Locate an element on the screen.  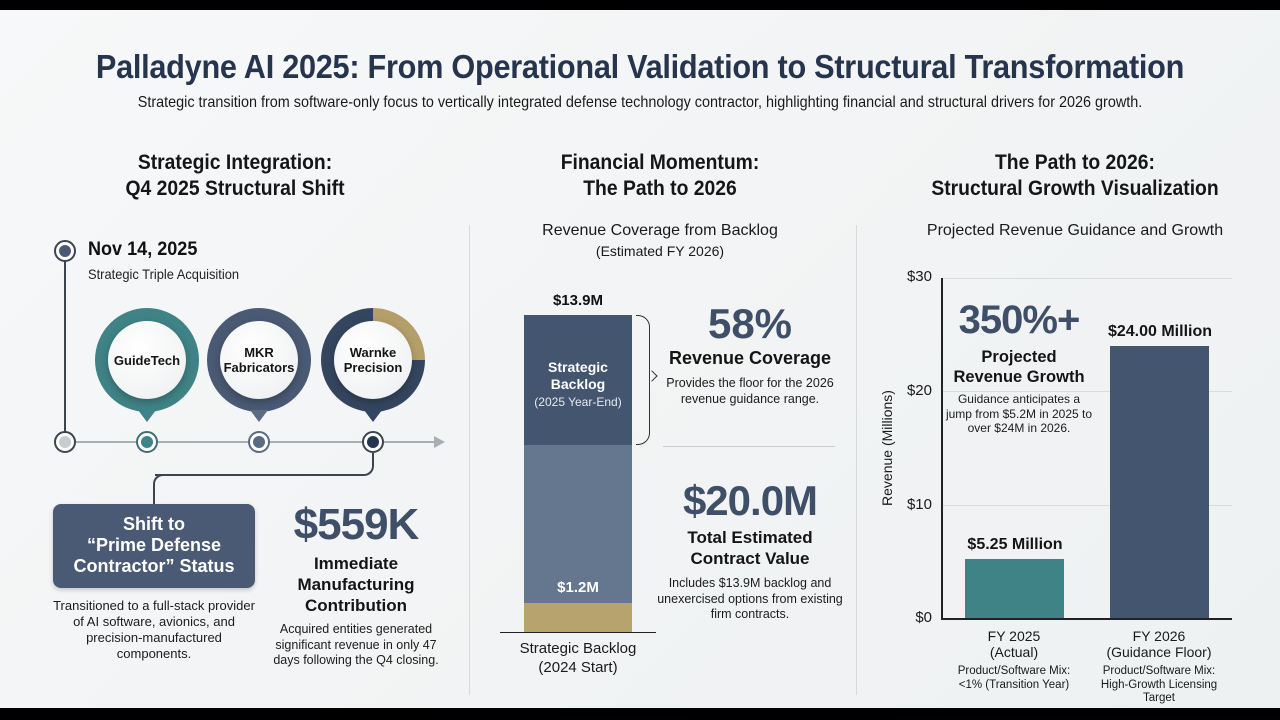
bar-segment-options is located at coordinates (578, 524).